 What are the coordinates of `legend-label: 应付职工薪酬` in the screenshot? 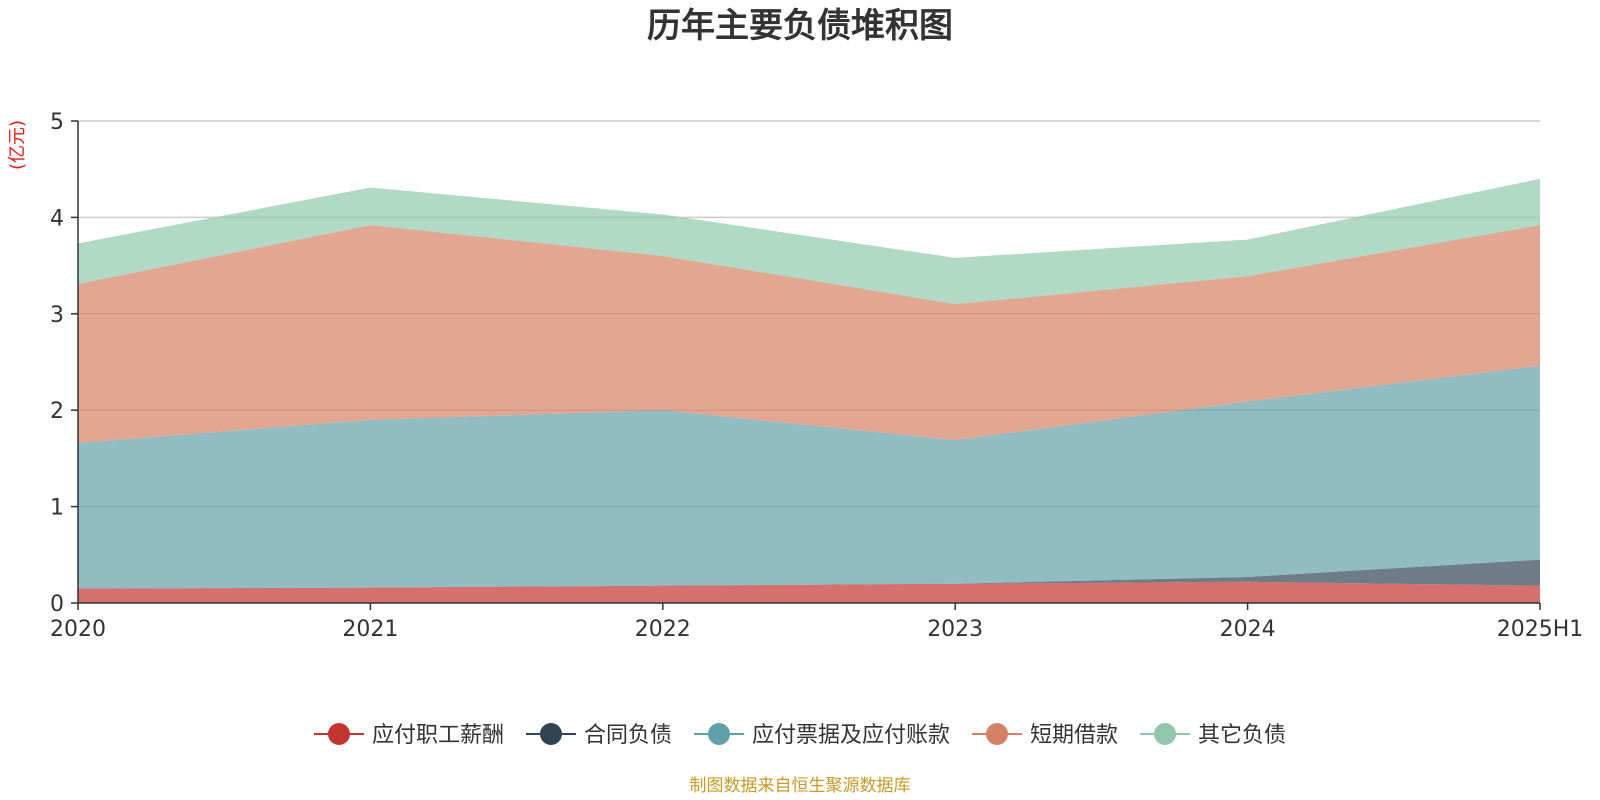 It's located at (438, 735).